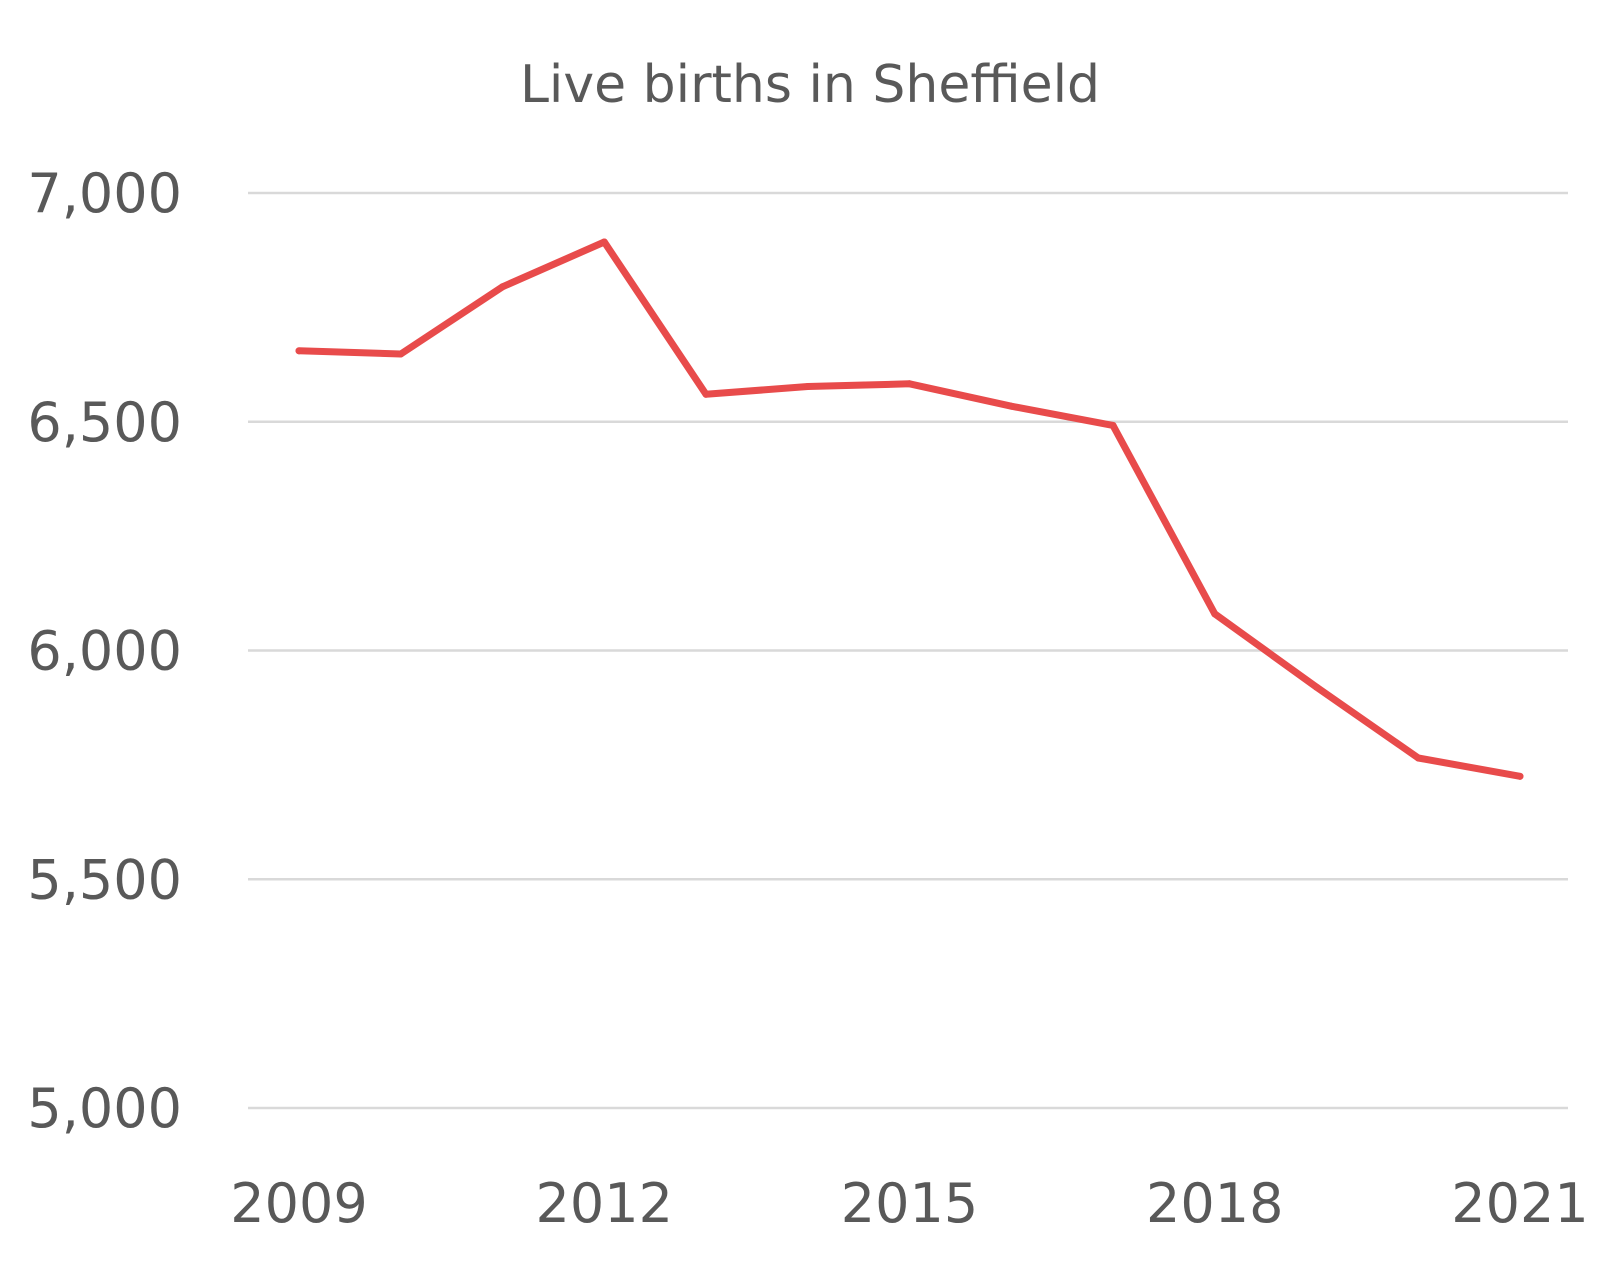 The image size is (1620, 1265). Describe the element at coordinates (502, 287) in the screenshot. I see `data-point-2011` at that location.